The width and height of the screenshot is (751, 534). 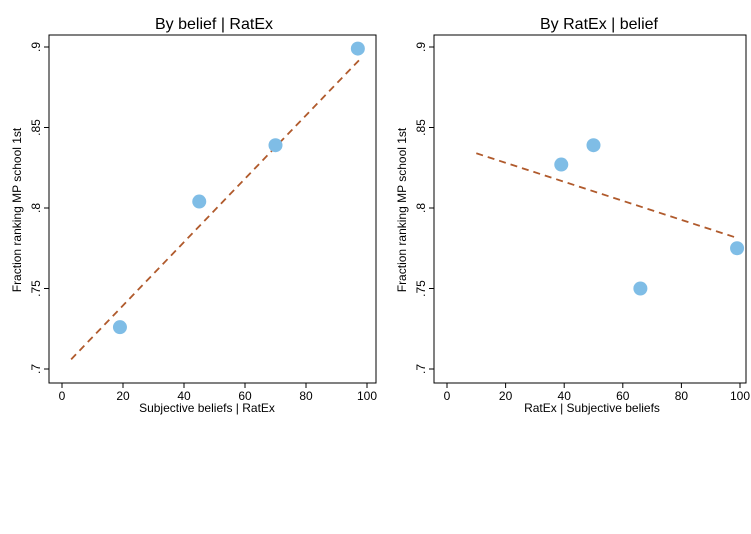 I want to click on chart-title: By RatEx | belief, so click(x=599, y=24).